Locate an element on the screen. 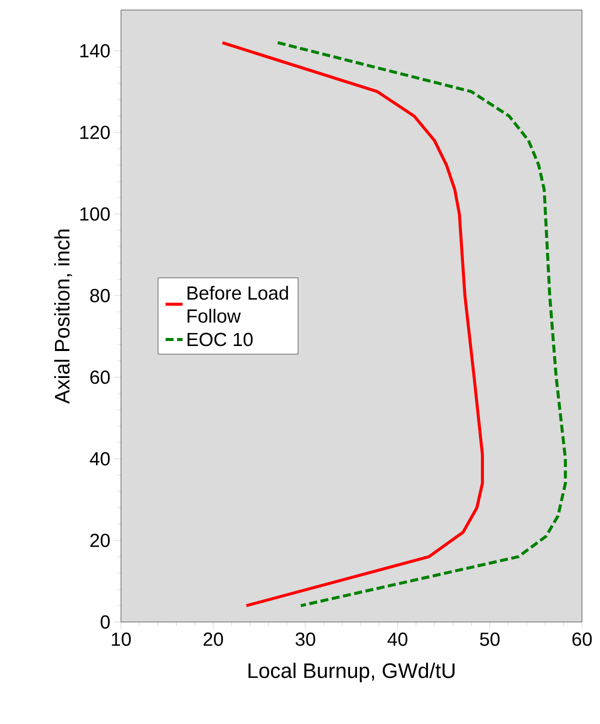  y-tick-label: 120 is located at coordinates (95, 133).